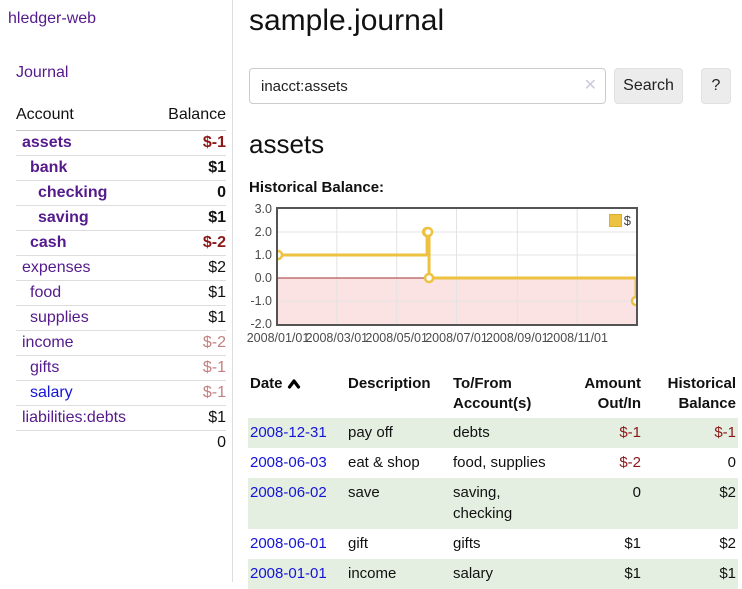 This screenshot has height=589, width=742. I want to click on account-row: expenses $2, so click(121, 268).